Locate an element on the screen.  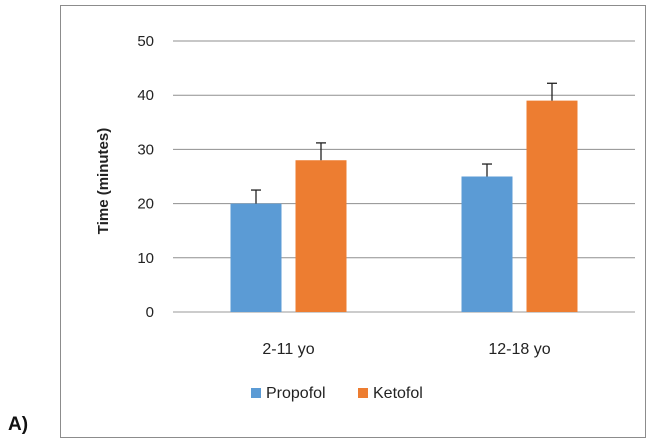
y-tick-label: 40 is located at coordinates (145, 95).